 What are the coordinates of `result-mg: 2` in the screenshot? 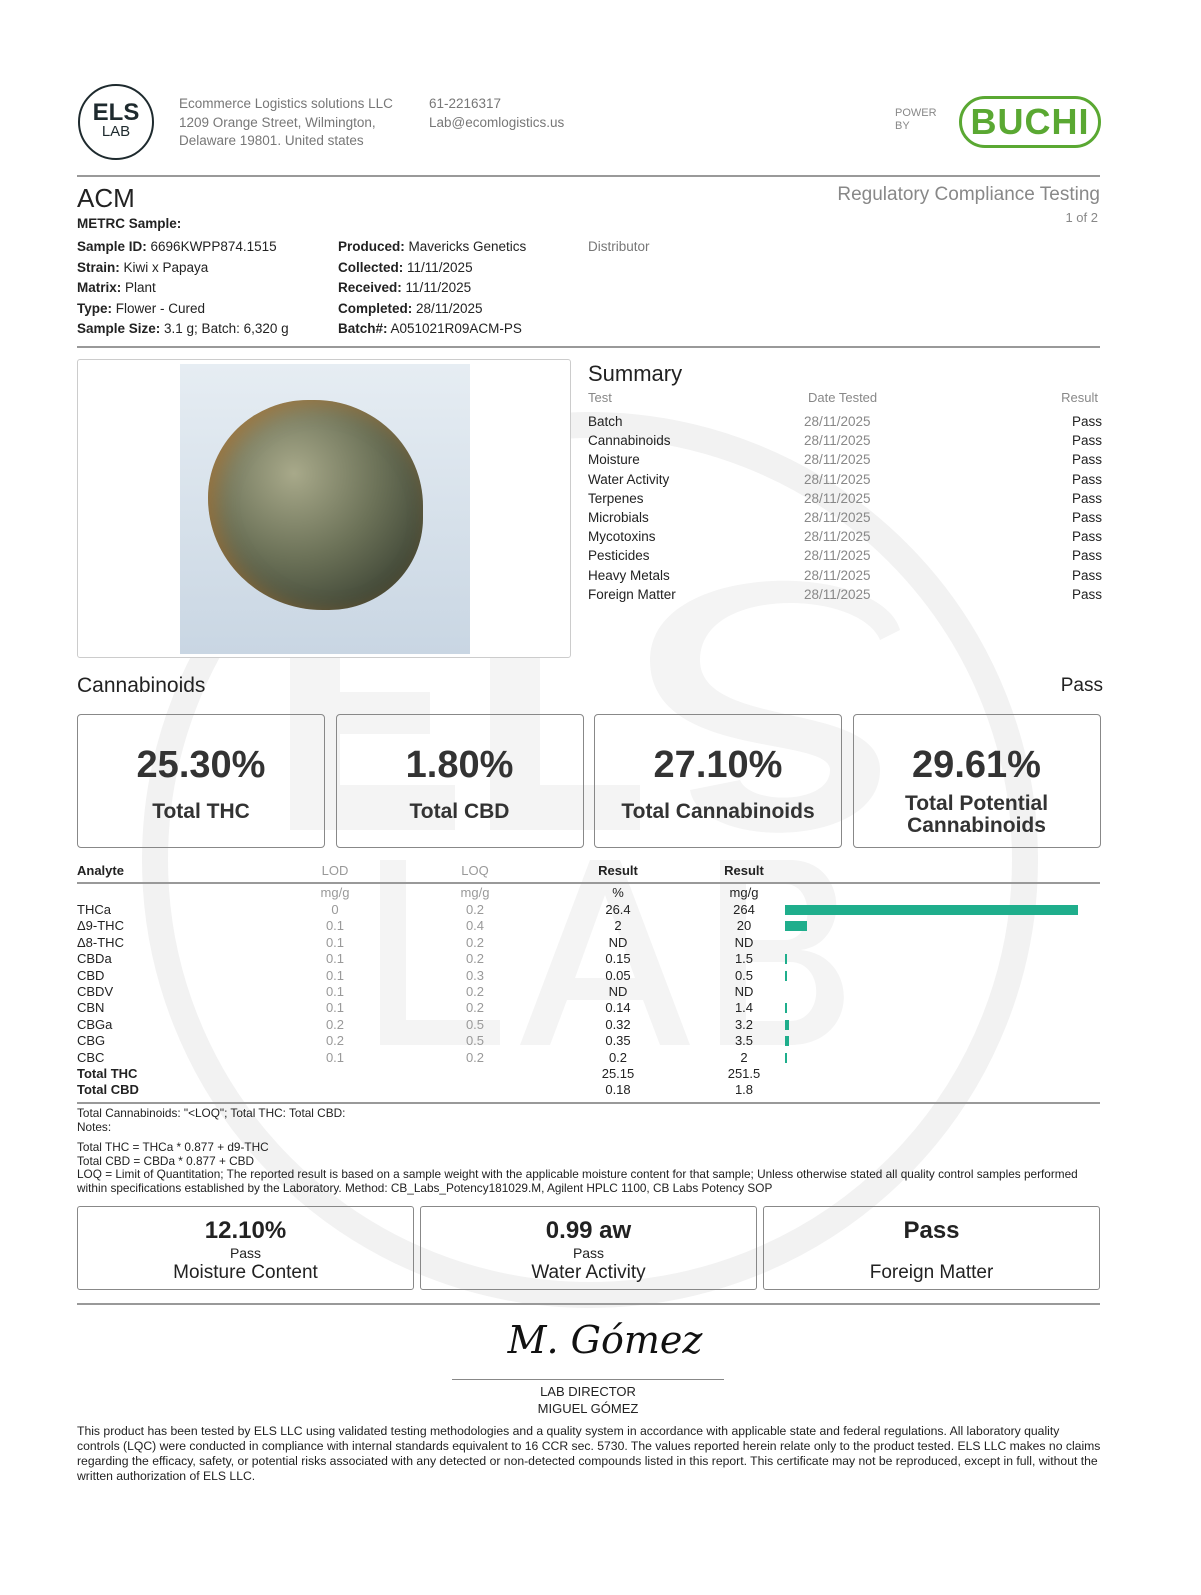 It's located at (744, 1057).